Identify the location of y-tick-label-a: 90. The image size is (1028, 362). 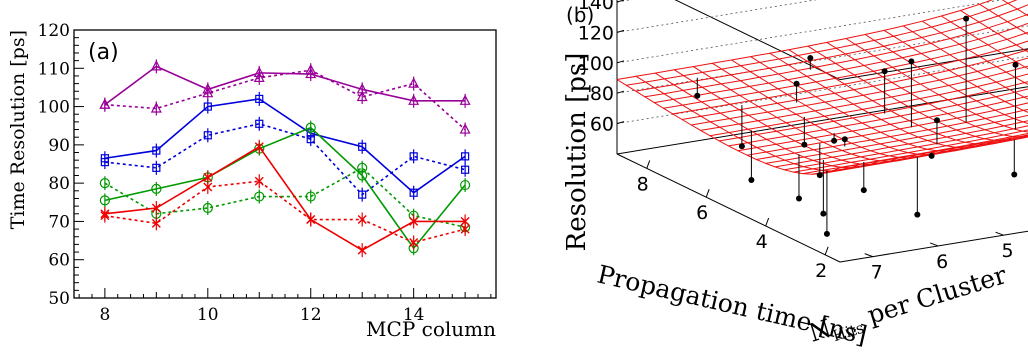
(59, 146).